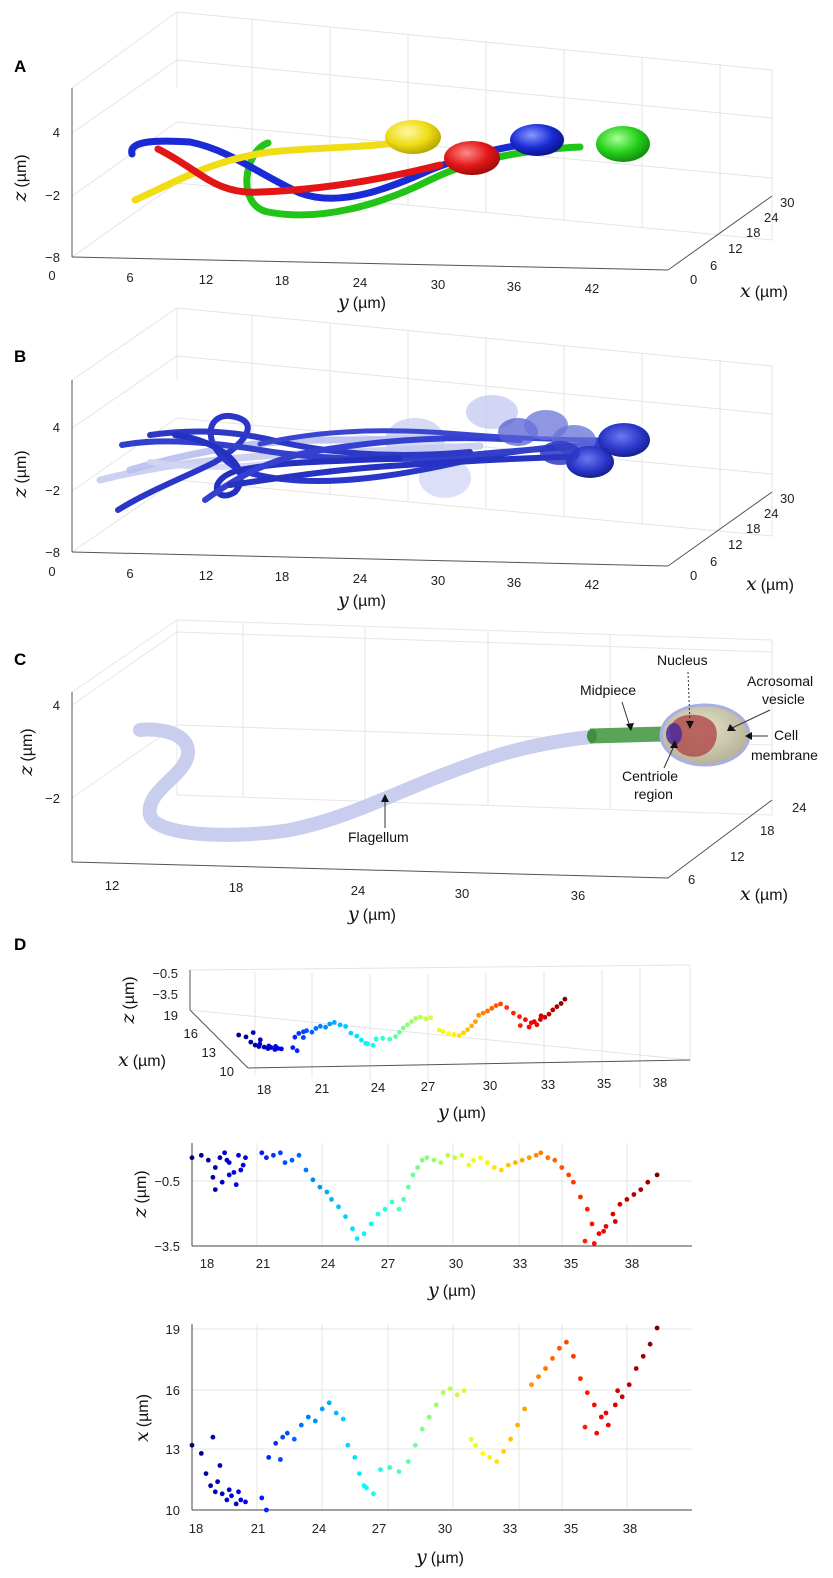  Describe the element at coordinates (20, 66) in the screenshot. I see `panel-letter: A` at that location.